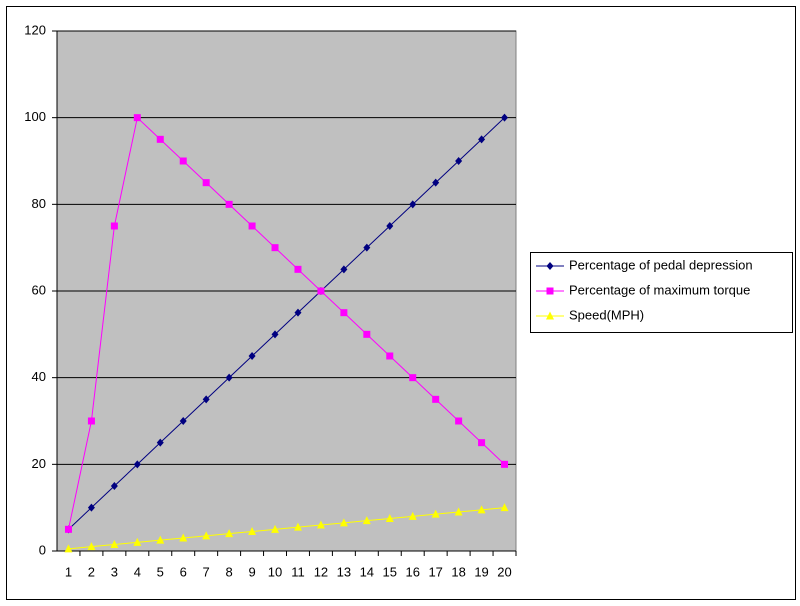 This screenshot has width=800, height=606. What do you see at coordinates (390, 571) in the screenshot?
I see `x-tick-label: 15` at bounding box center [390, 571].